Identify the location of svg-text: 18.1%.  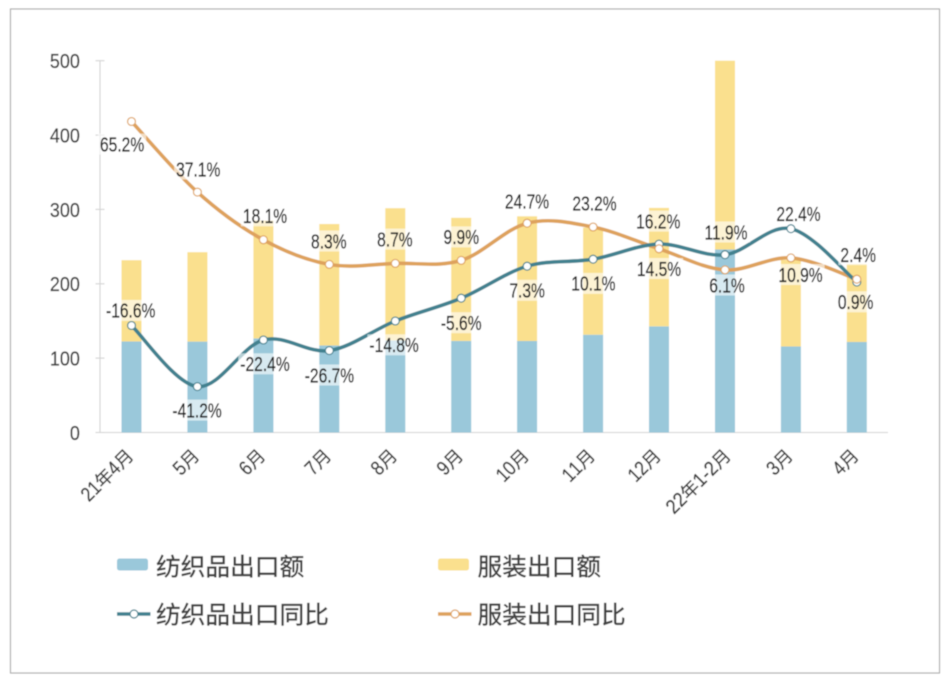
(265, 216).